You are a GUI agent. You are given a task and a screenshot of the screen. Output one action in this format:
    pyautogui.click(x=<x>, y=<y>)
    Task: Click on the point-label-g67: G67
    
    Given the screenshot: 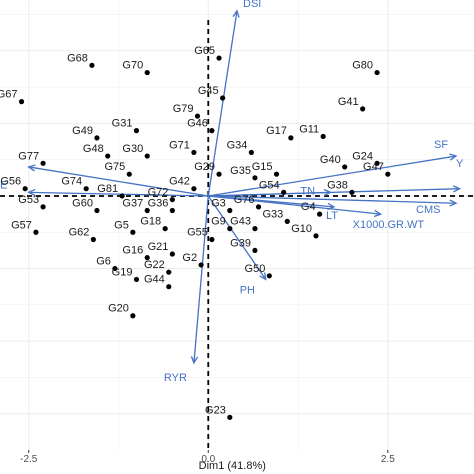 What is the action you would take?
    pyautogui.click(x=9, y=95)
    